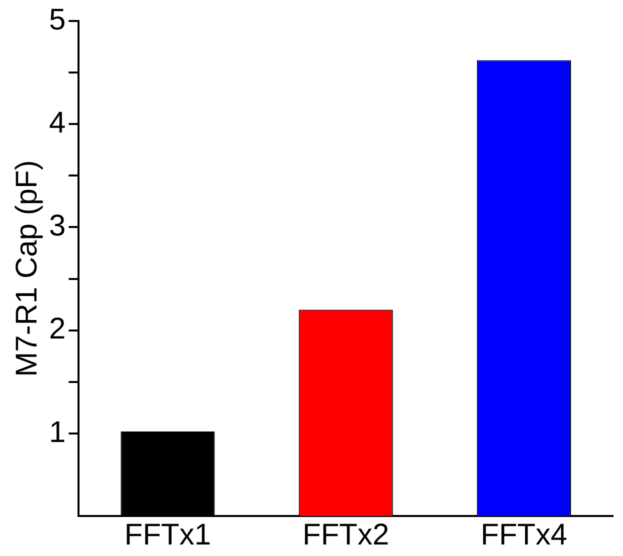  Describe the element at coordinates (57, 19) in the screenshot. I see `y-tick-label: 5` at that location.